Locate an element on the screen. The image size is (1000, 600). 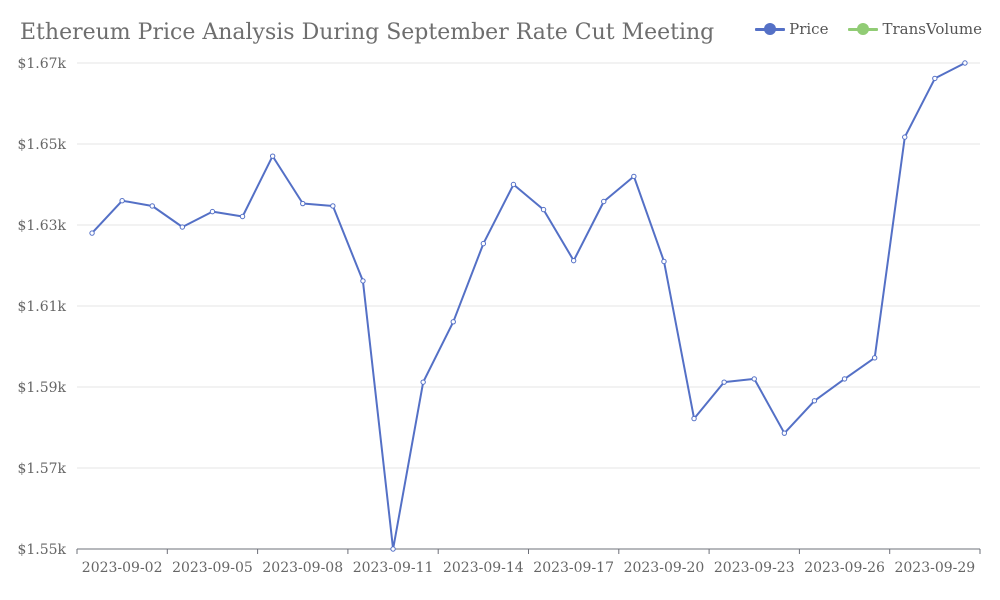
y-tick-label: $1.55k is located at coordinates (41, 550).